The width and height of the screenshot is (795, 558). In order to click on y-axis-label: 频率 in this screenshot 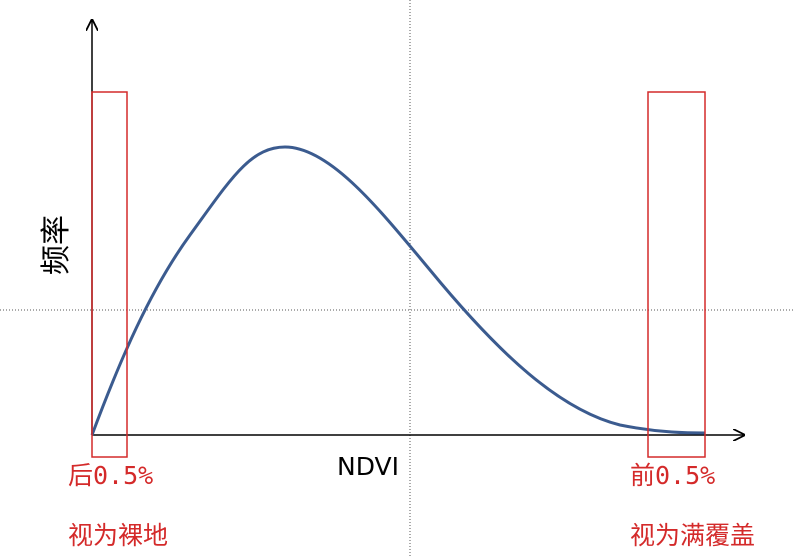, I will do `click(56, 245)`.